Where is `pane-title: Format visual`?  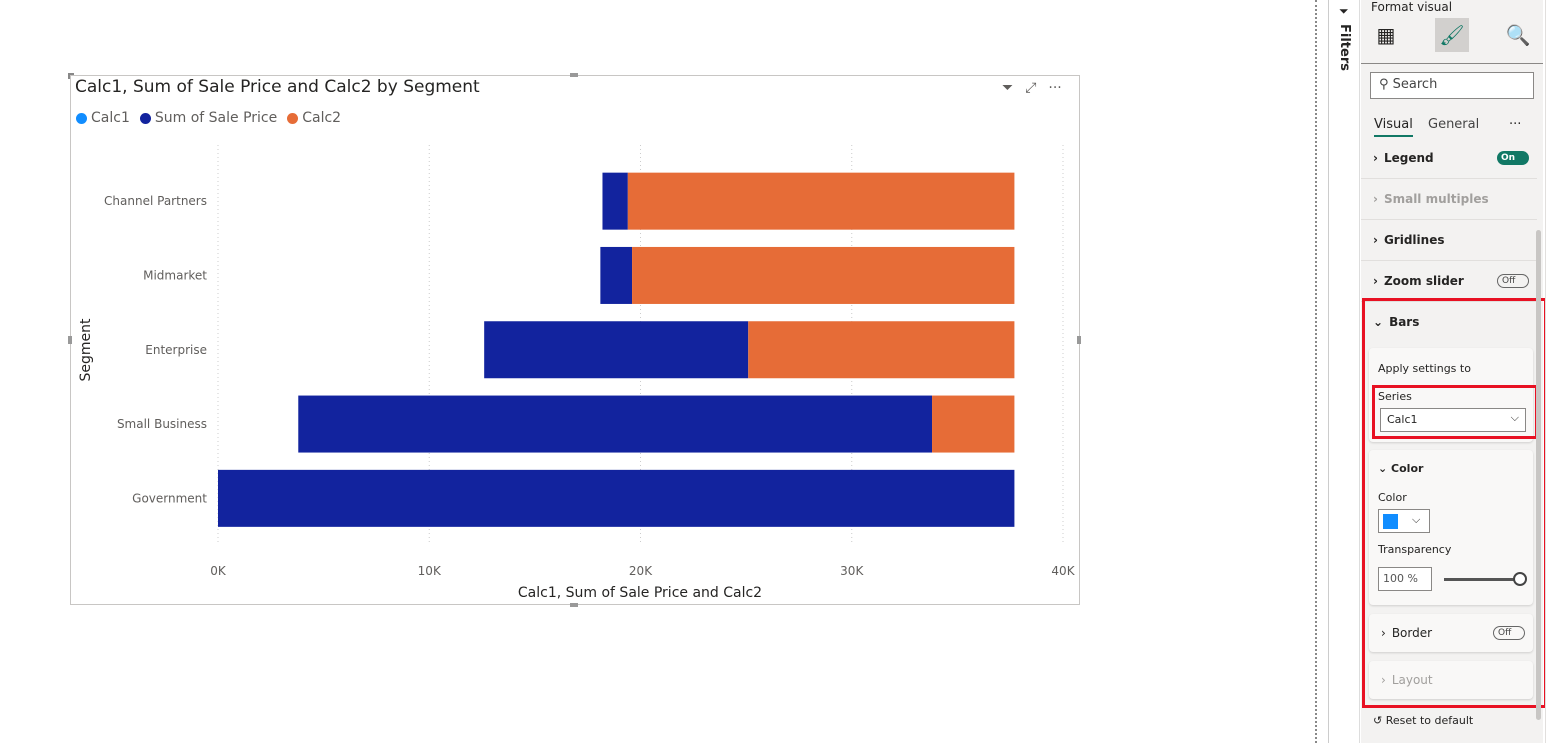
pane-title: Format visual is located at coordinates (1412, 7).